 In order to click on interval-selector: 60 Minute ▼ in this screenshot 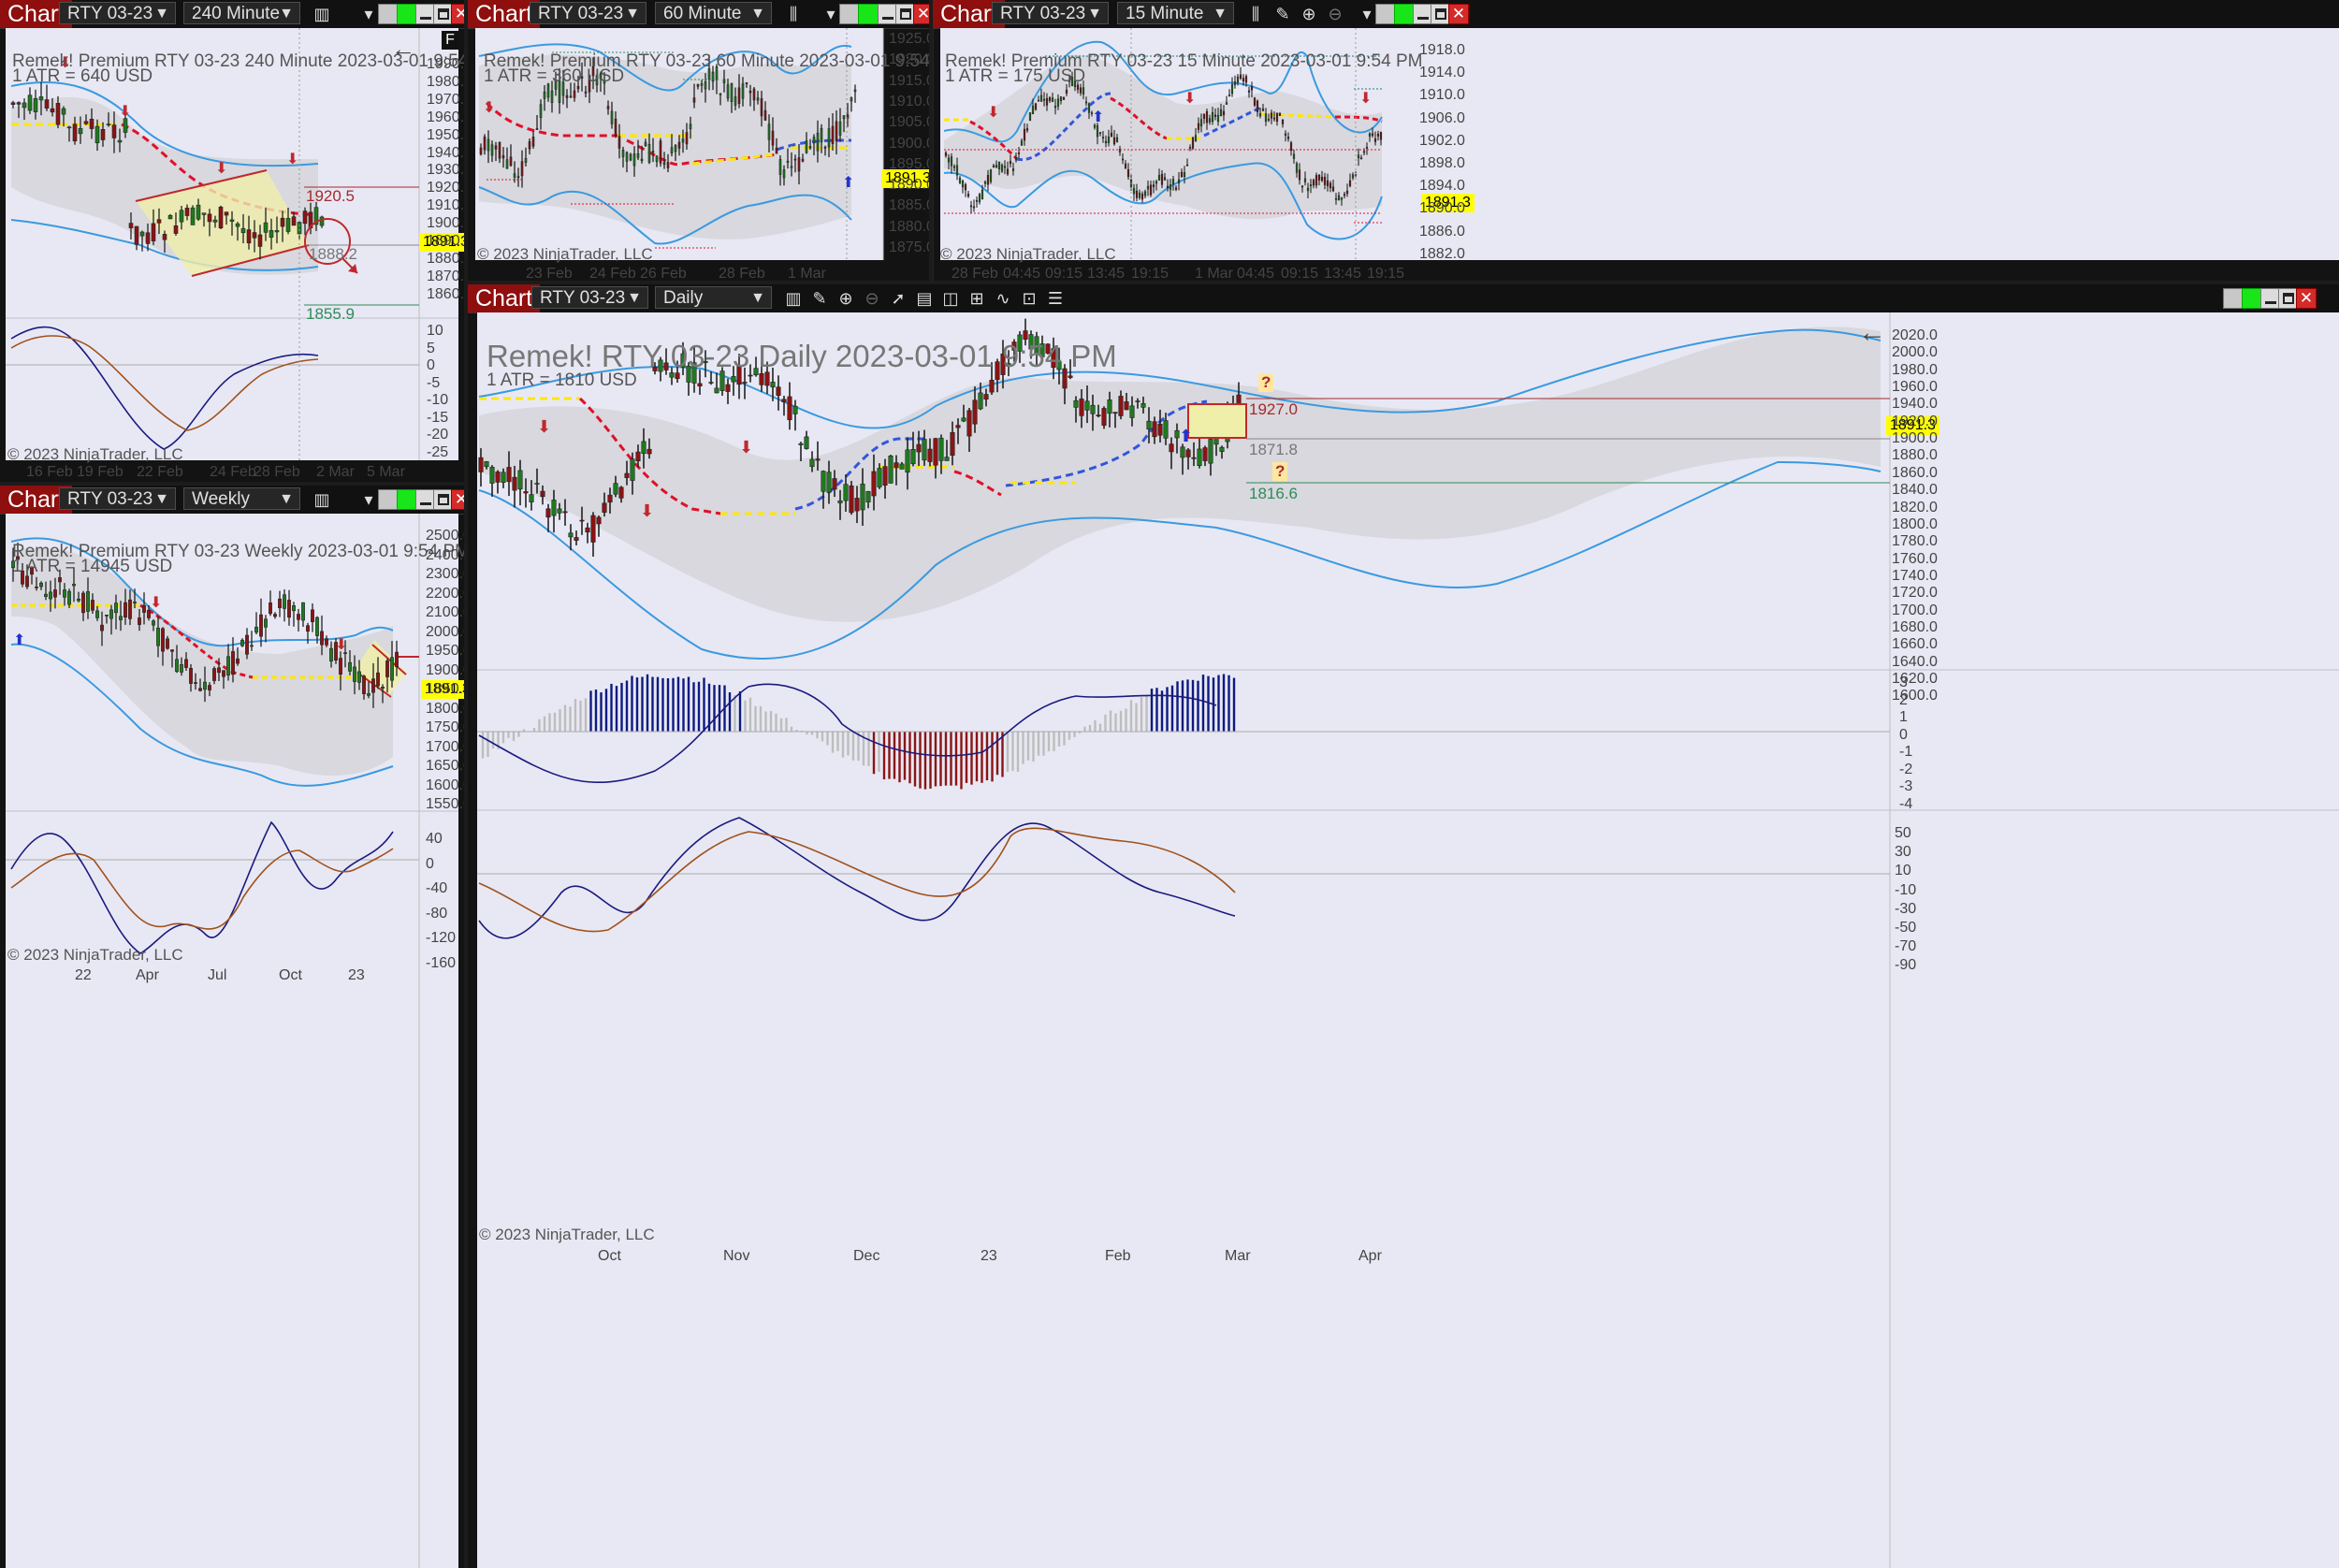, I will do `click(713, 13)`.